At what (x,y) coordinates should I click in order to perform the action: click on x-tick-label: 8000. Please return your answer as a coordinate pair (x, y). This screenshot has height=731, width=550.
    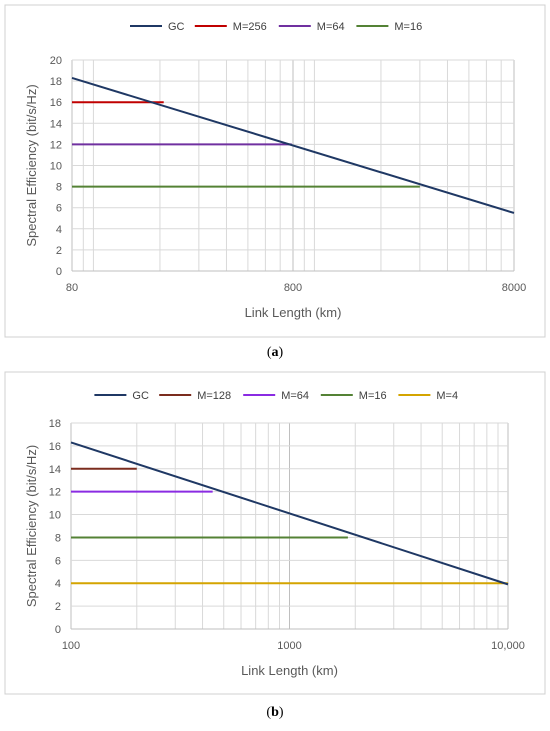
    Looking at the image, I should click on (514, 288).